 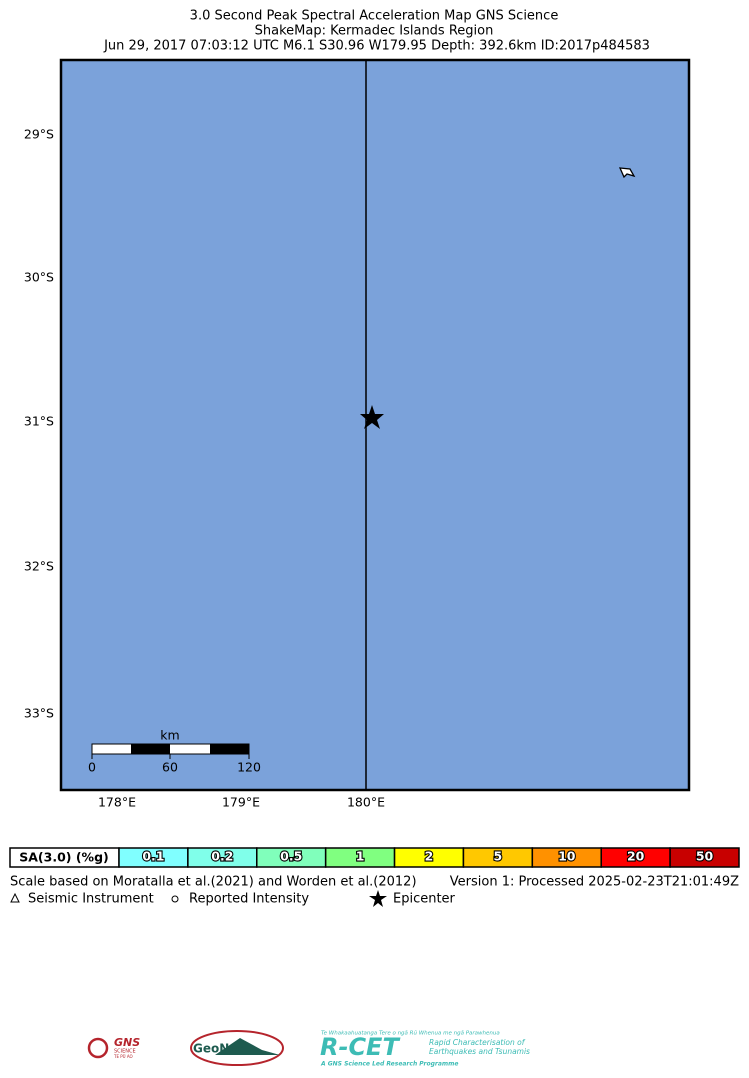 I want to click on symbol-label: Epicenter, so click(x=424, y=899).